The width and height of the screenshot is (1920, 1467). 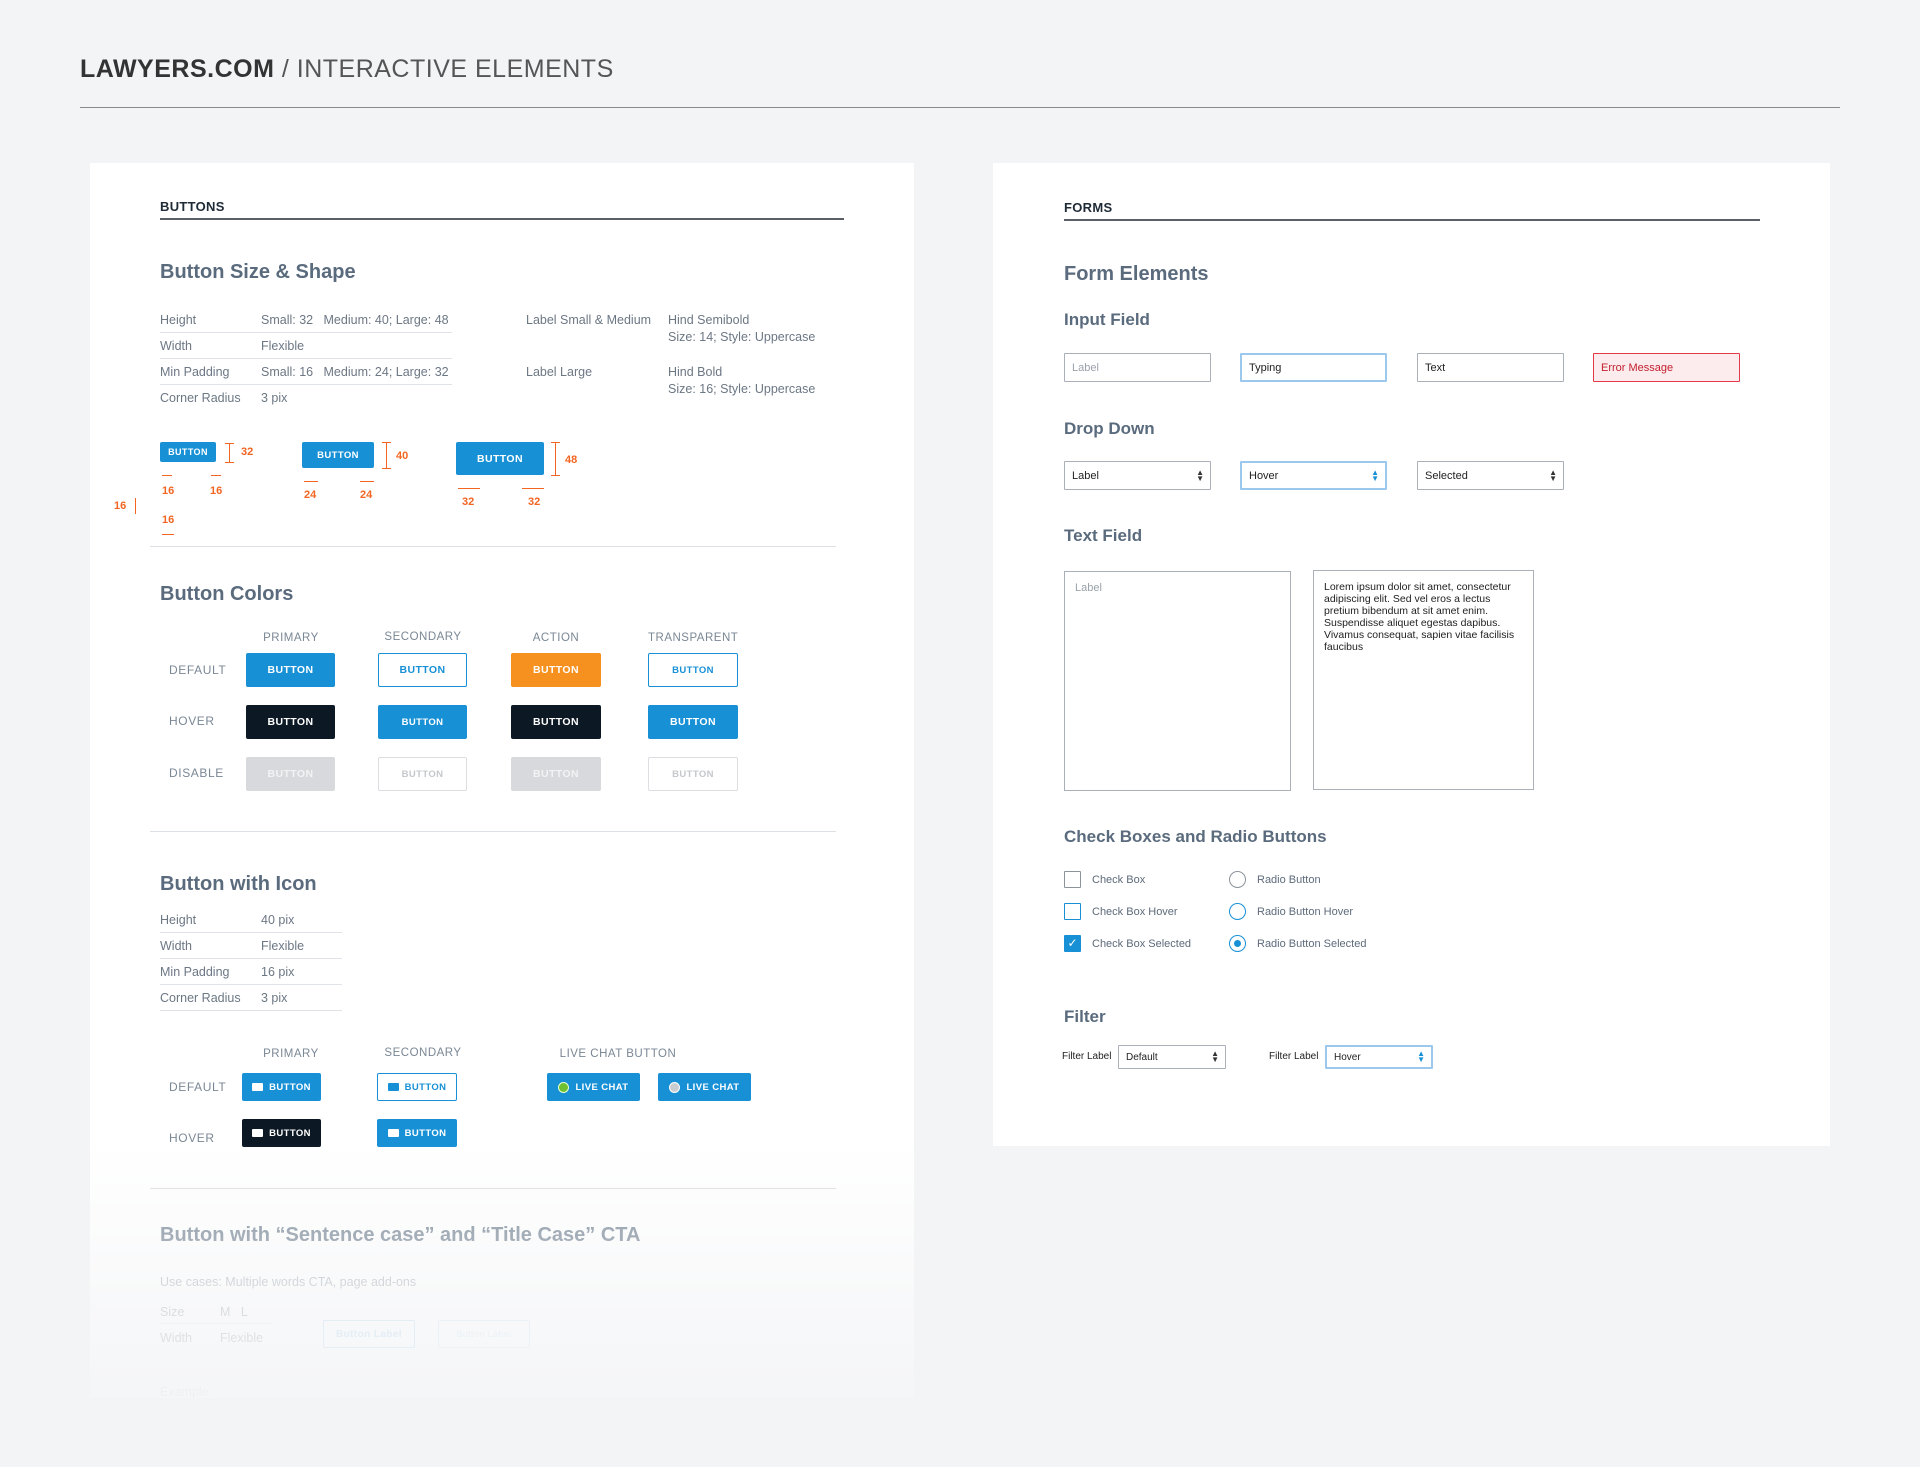 I want to click on col-label-live-chat: LIVE CHAT BUTTON, so click(x=618, y=1054).